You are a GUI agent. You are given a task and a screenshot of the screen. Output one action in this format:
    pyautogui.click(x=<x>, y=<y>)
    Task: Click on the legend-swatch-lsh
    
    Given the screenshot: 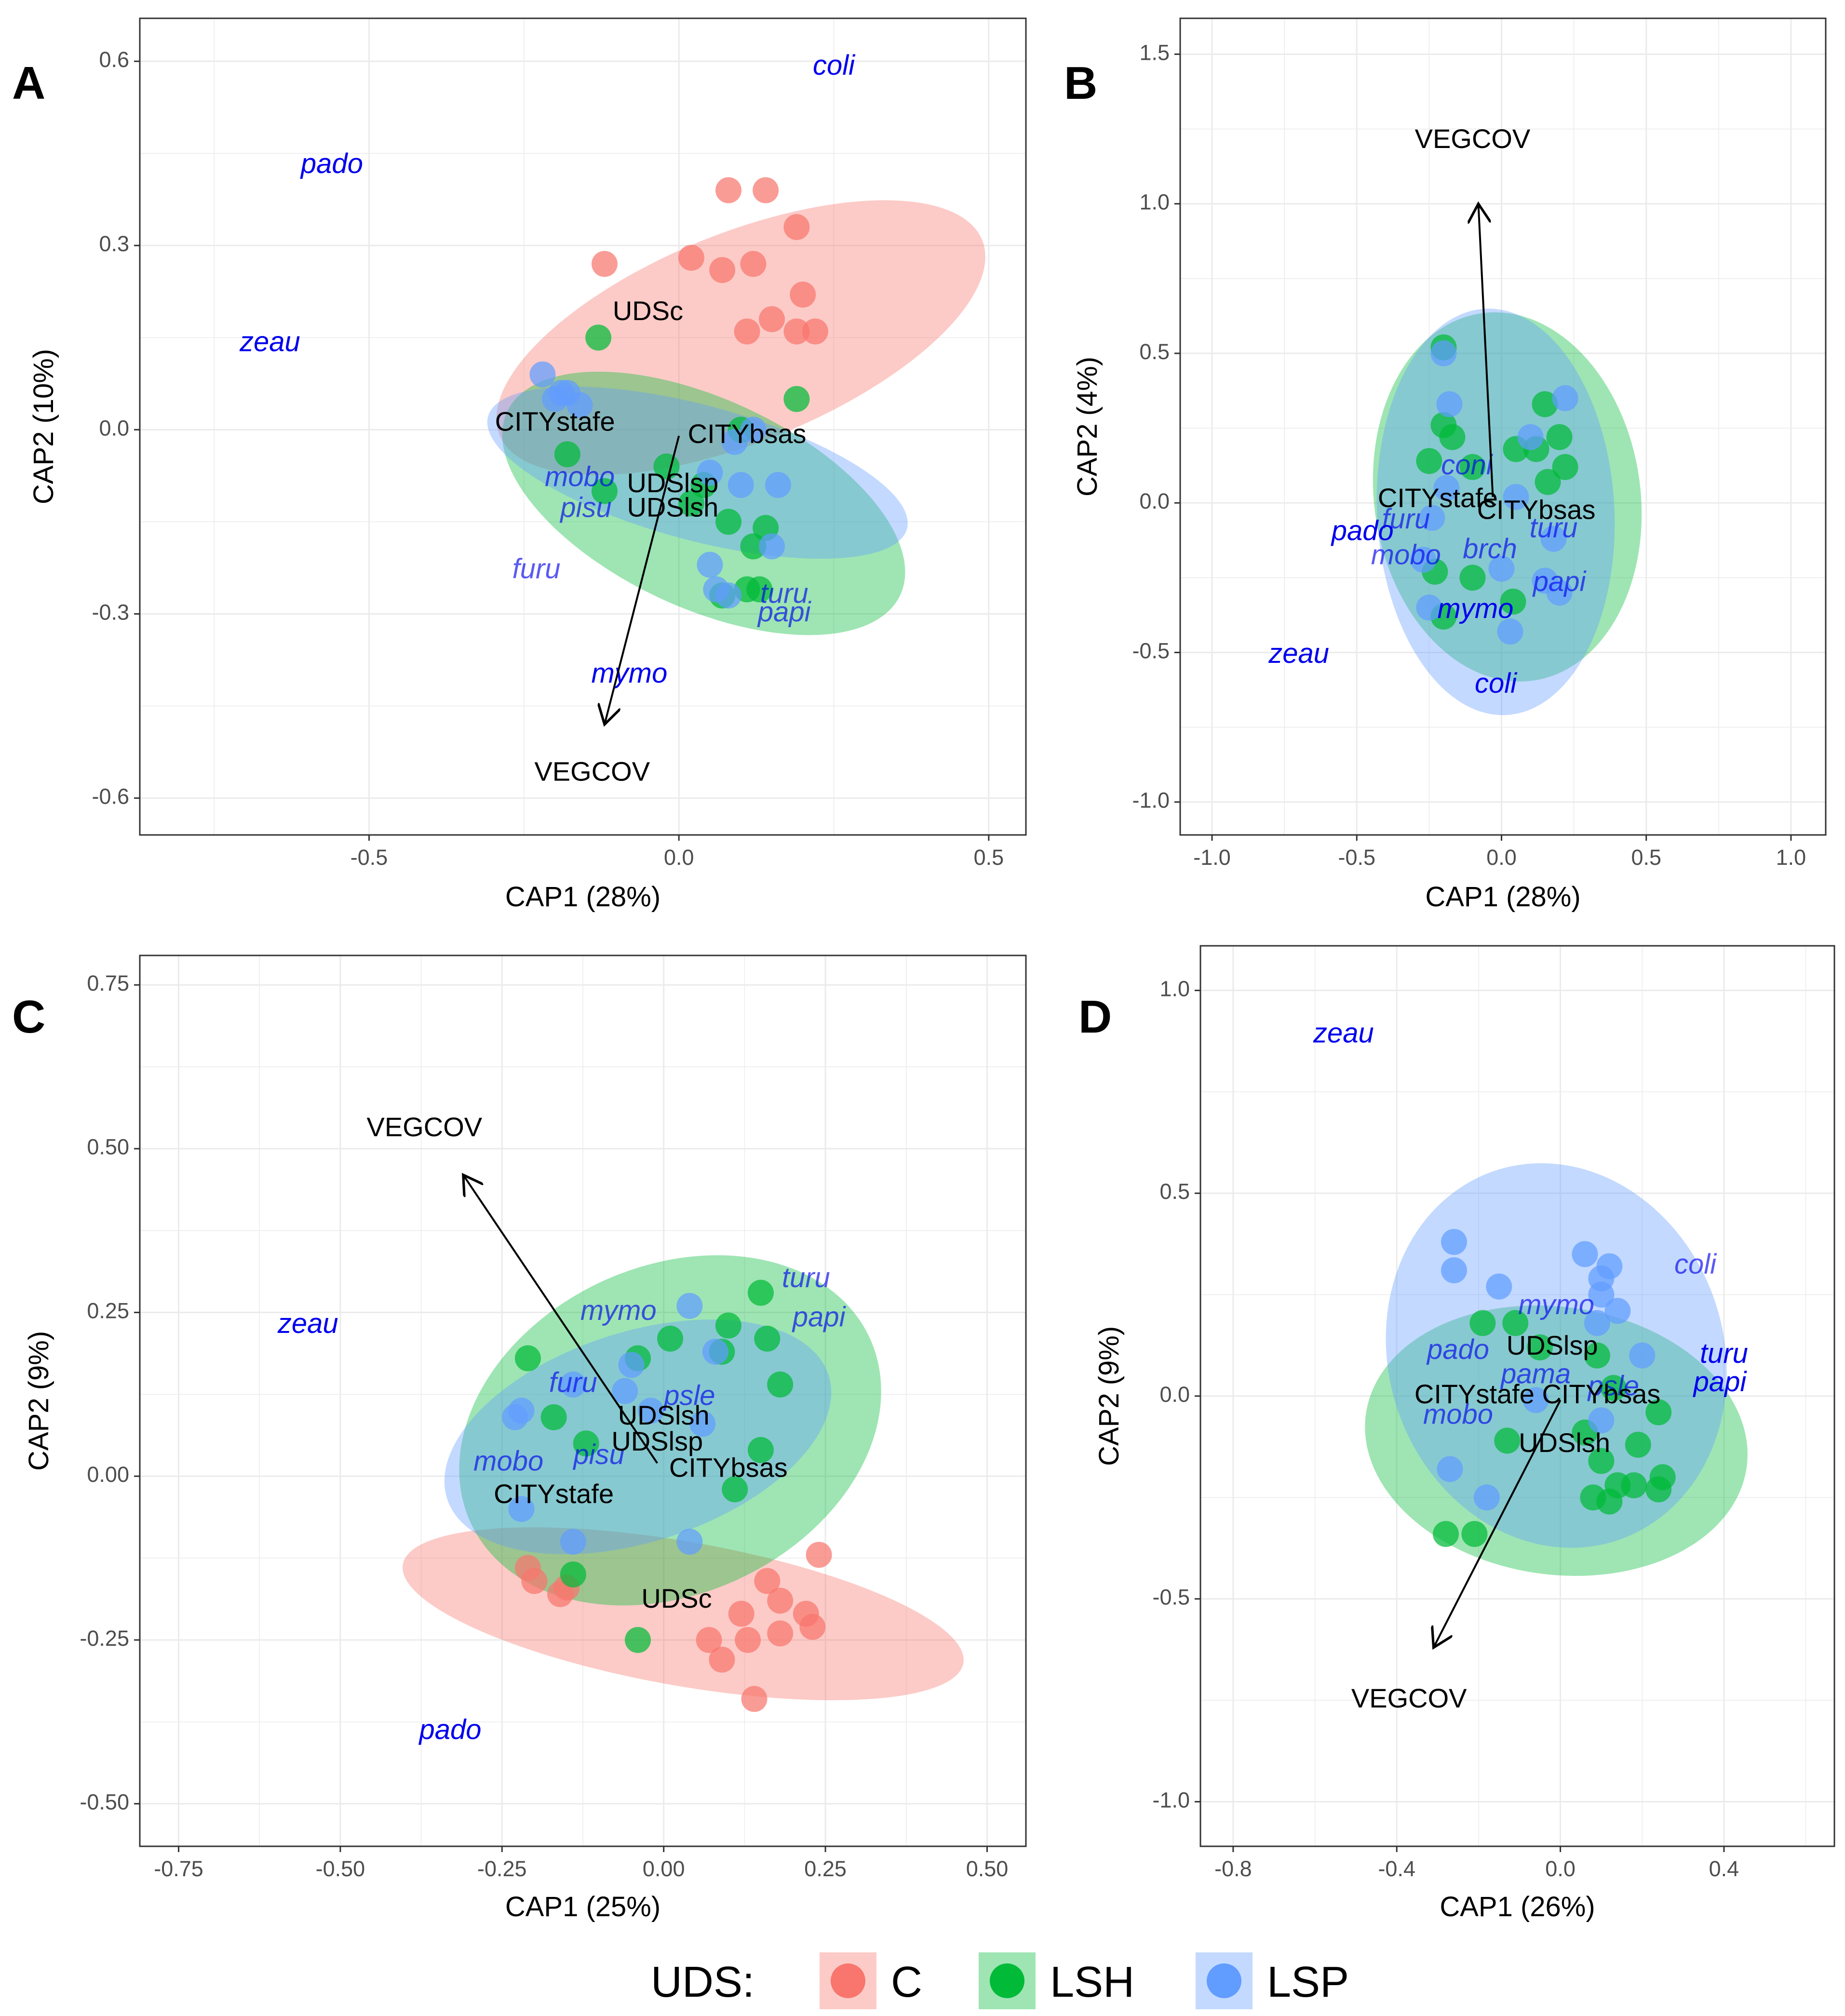 What is the action you would take?
    pyautogui.click(x=1007, y=1980)
    